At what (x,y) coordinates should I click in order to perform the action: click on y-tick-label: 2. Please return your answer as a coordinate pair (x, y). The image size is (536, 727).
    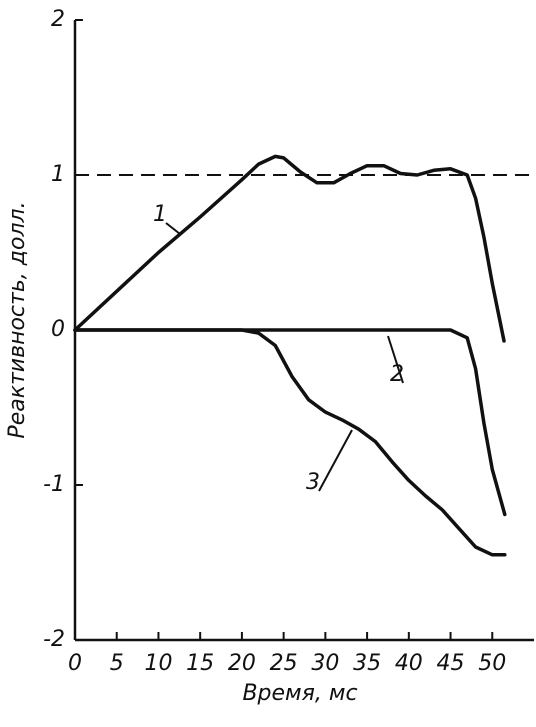
    Looking at the image, I should click on (58, 19).